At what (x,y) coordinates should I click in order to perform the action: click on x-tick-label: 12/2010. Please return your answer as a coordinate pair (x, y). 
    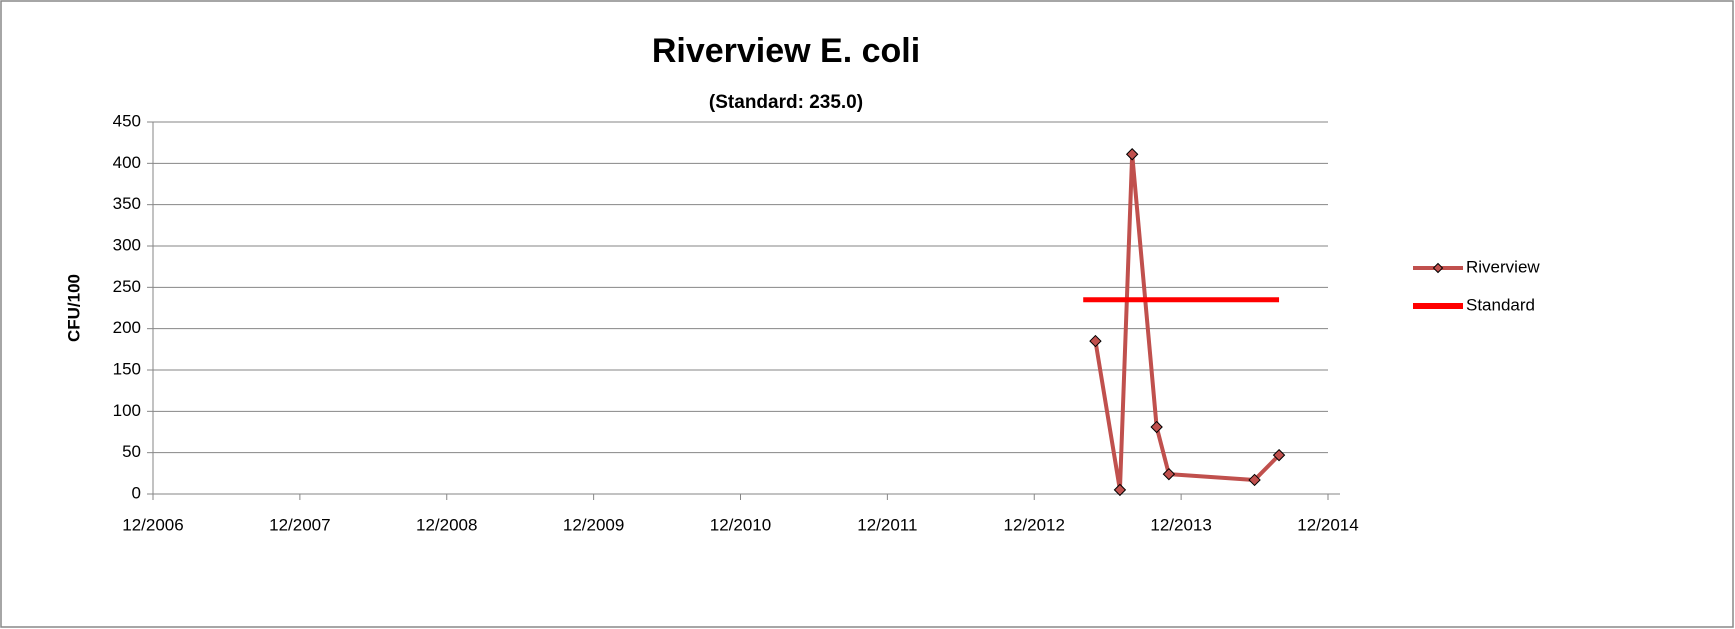
    Looking at the image, I should click on (740, 524).